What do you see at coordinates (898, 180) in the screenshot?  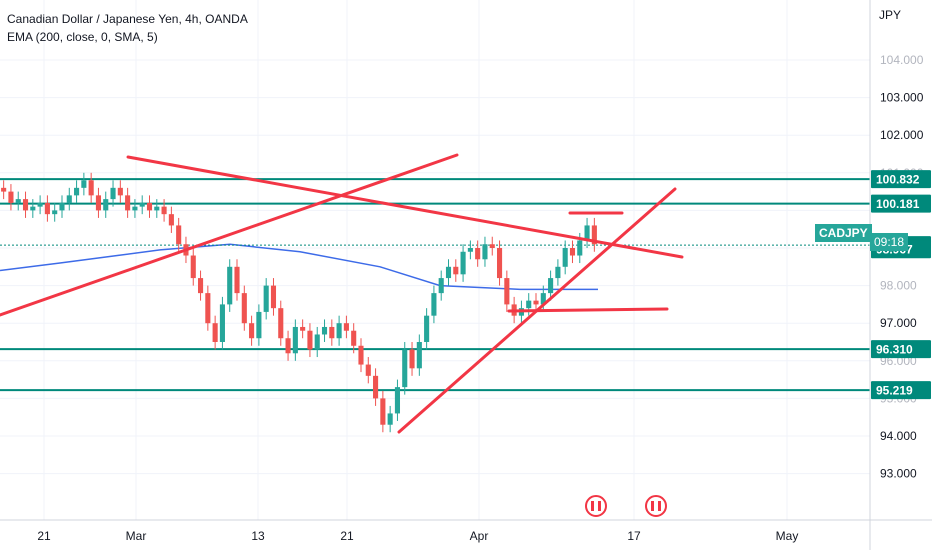 I see `level-label: 100.832` at bounding box center [898, 180].